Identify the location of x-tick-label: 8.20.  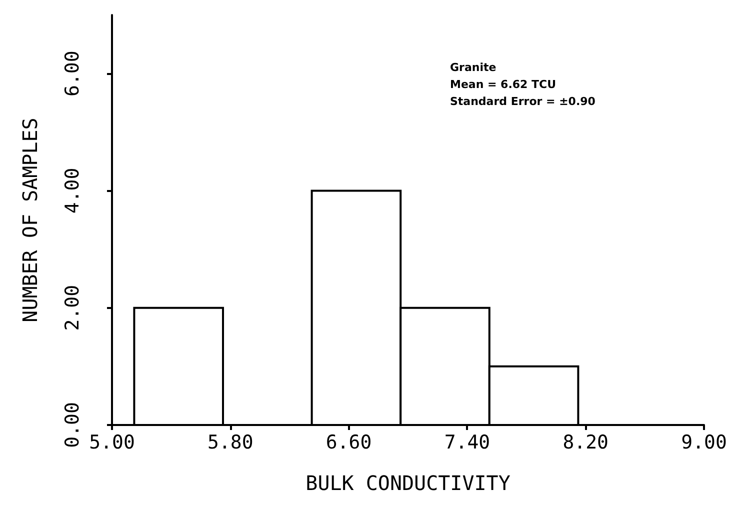
(585, 443).